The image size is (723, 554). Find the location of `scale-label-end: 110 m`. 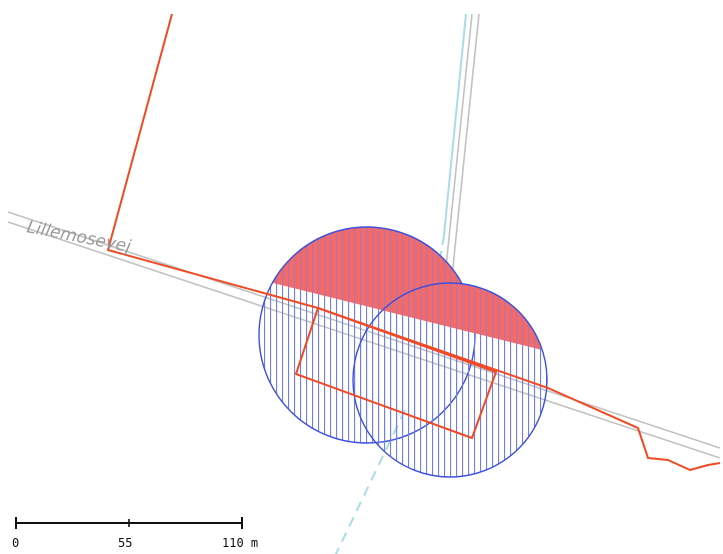

scale-label-end: 110 m is located at coordinates (240, 543).